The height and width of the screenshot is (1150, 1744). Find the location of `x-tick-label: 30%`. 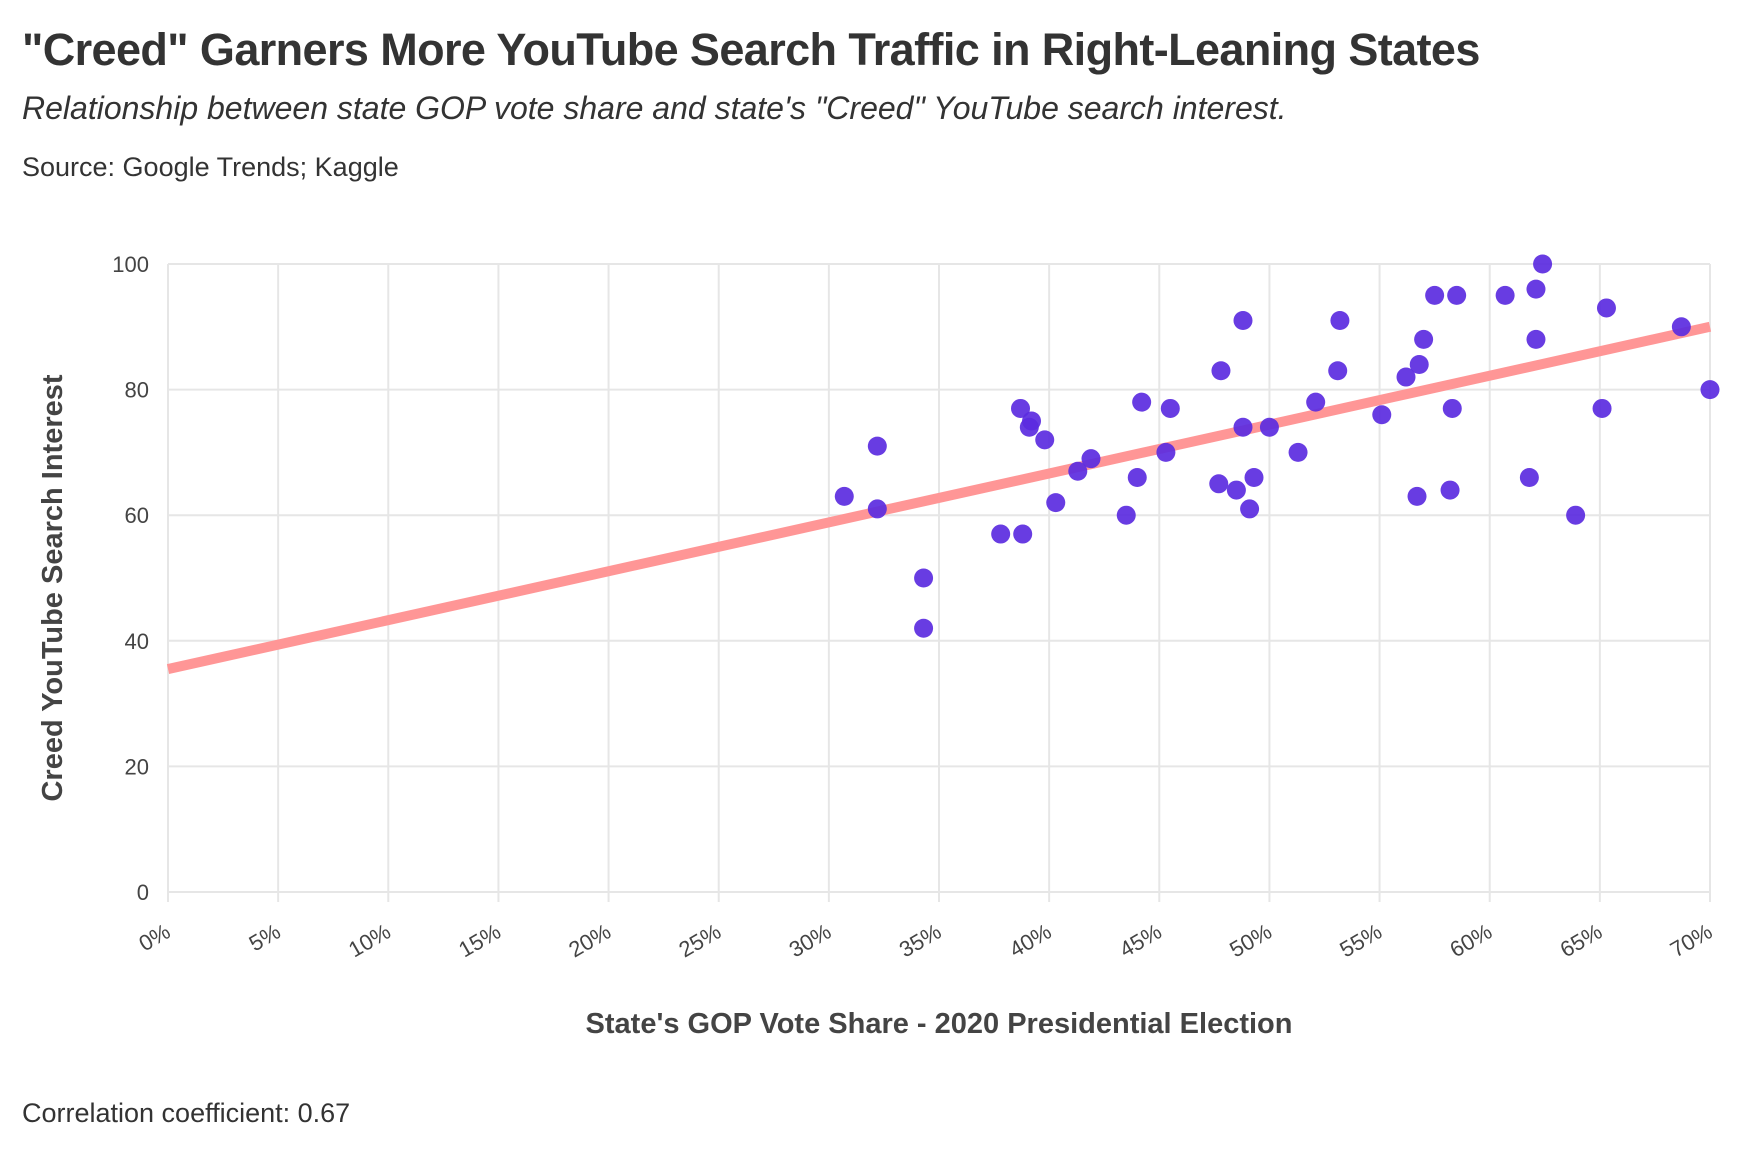

x-tick-label: 30% is located at coordinates (810, 941).